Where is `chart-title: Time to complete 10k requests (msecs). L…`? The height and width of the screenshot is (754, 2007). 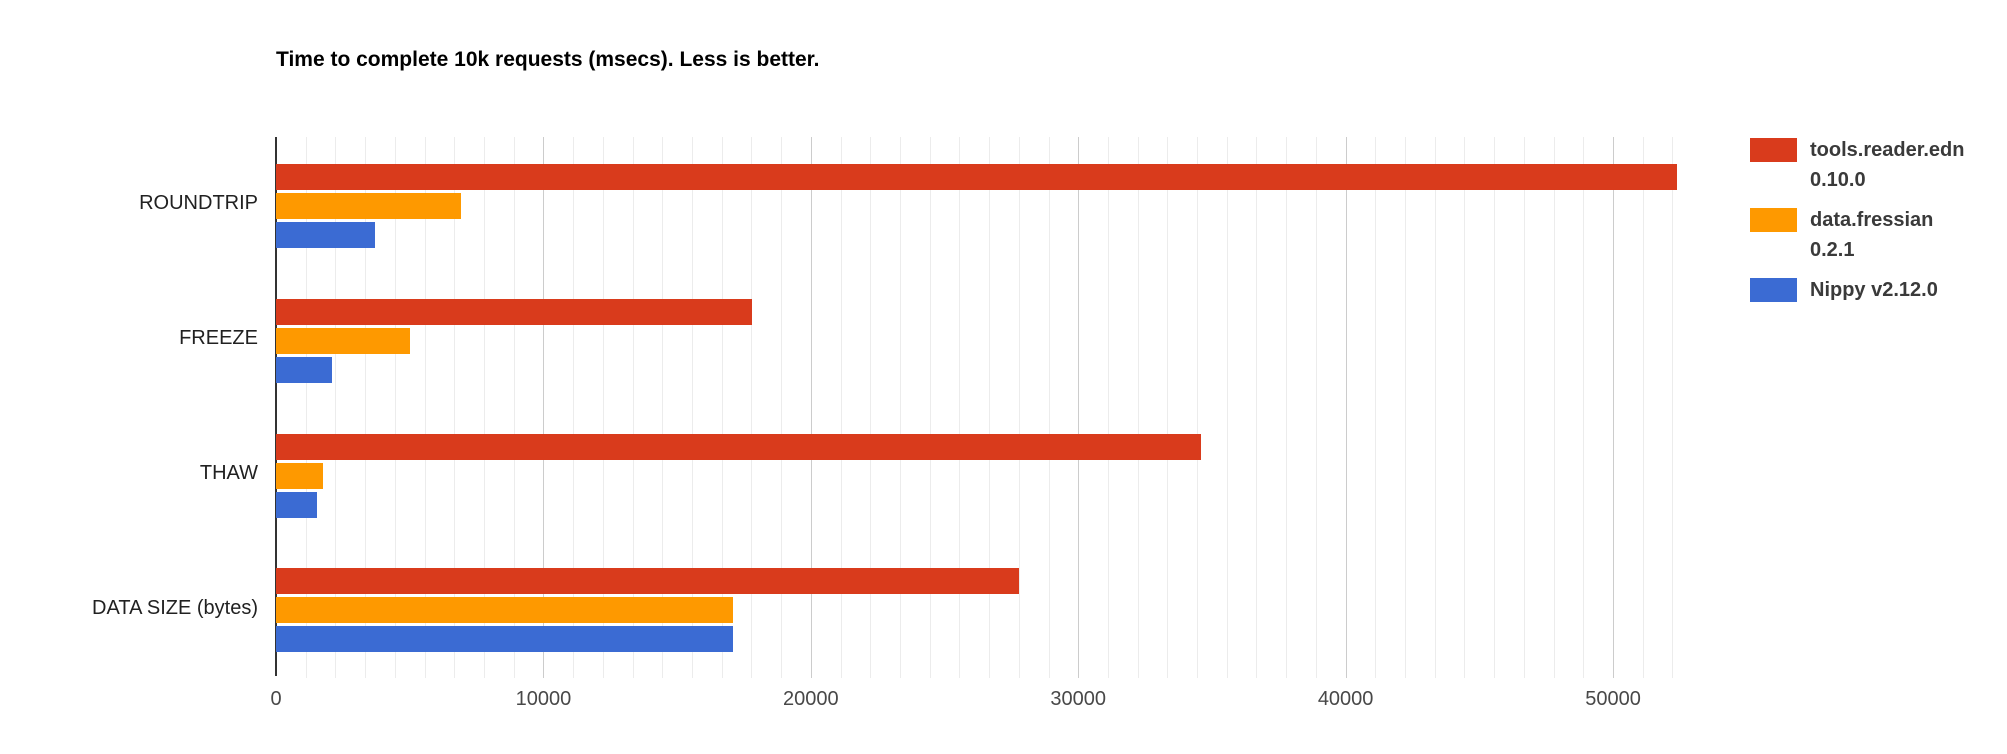 chart-title: Time to complete 10k requests (msecs). L… is located at coordinates (548, 59).